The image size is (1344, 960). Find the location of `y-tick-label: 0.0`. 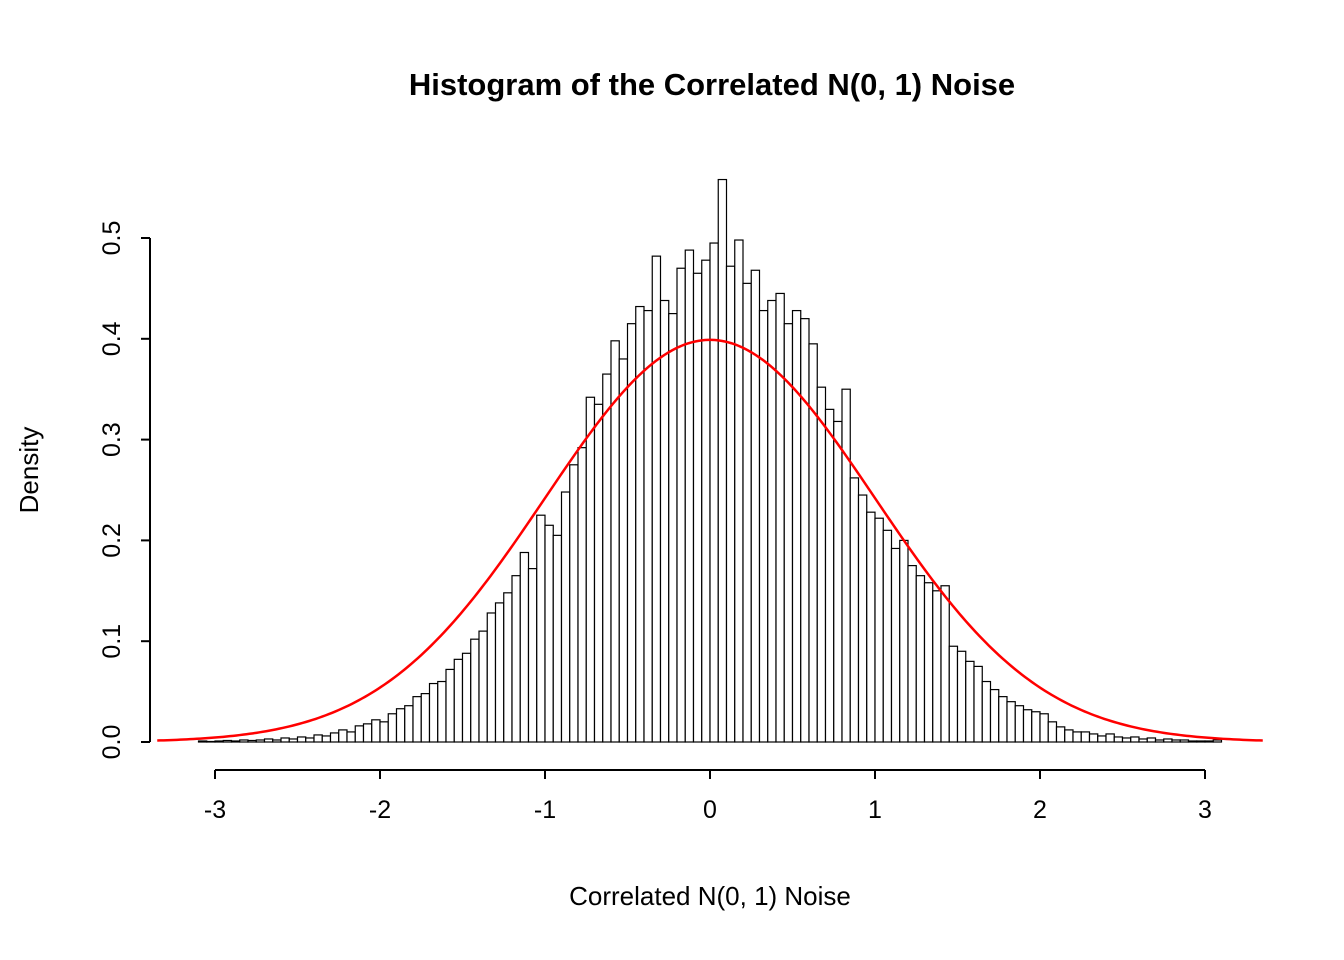

y-tick-label: 0.0 is located at coordinates (112, 742).